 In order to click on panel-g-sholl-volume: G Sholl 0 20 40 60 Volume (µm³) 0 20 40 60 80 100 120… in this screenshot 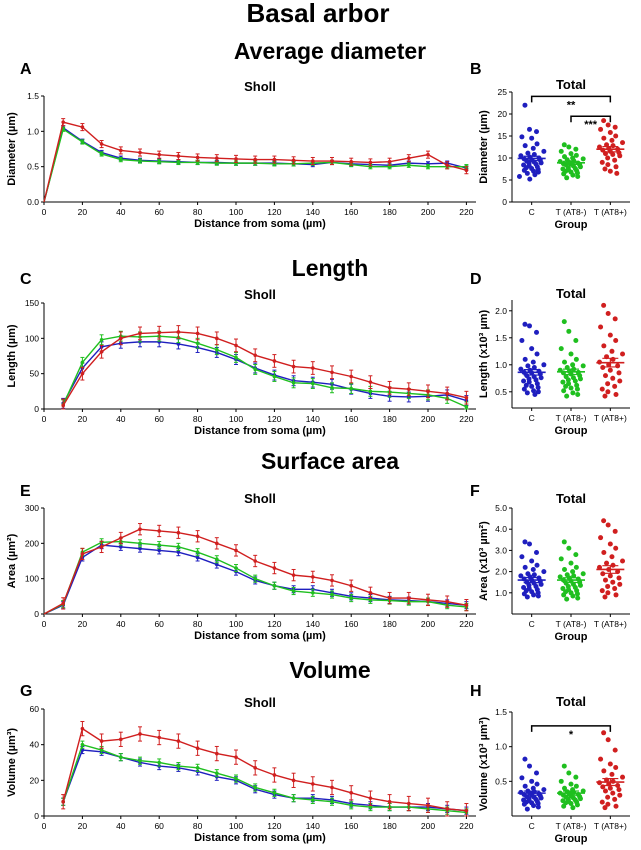, I will do `click(241, 763)`.